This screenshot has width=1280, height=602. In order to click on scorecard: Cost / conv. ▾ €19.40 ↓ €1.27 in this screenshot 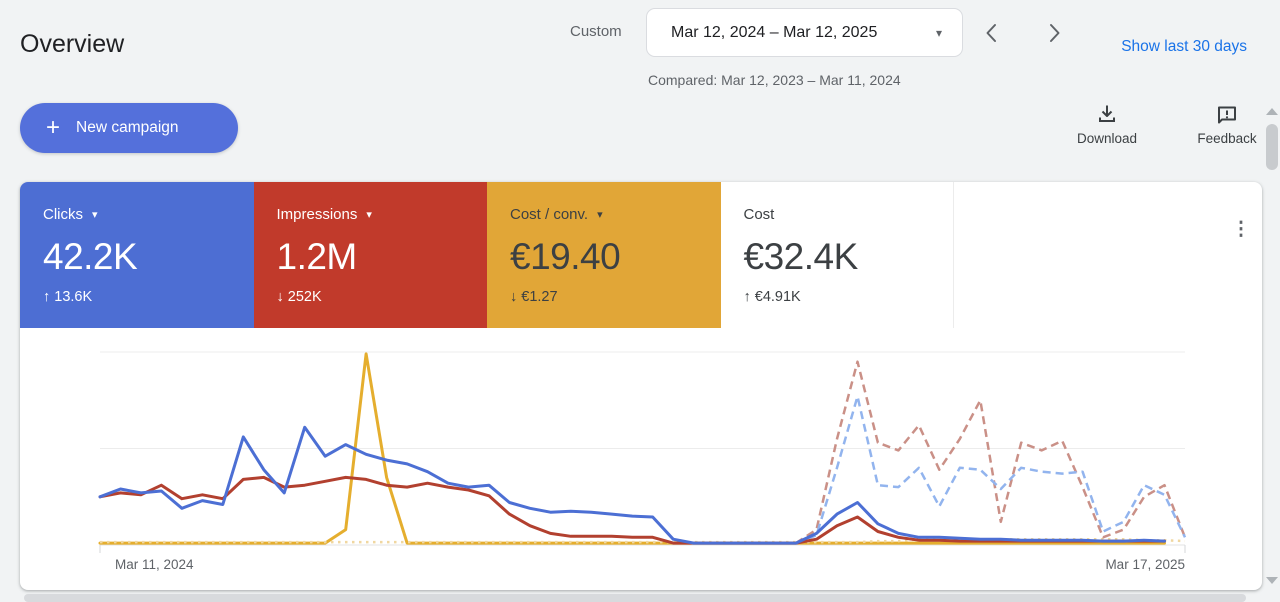, I will do `click(604, 255)`.